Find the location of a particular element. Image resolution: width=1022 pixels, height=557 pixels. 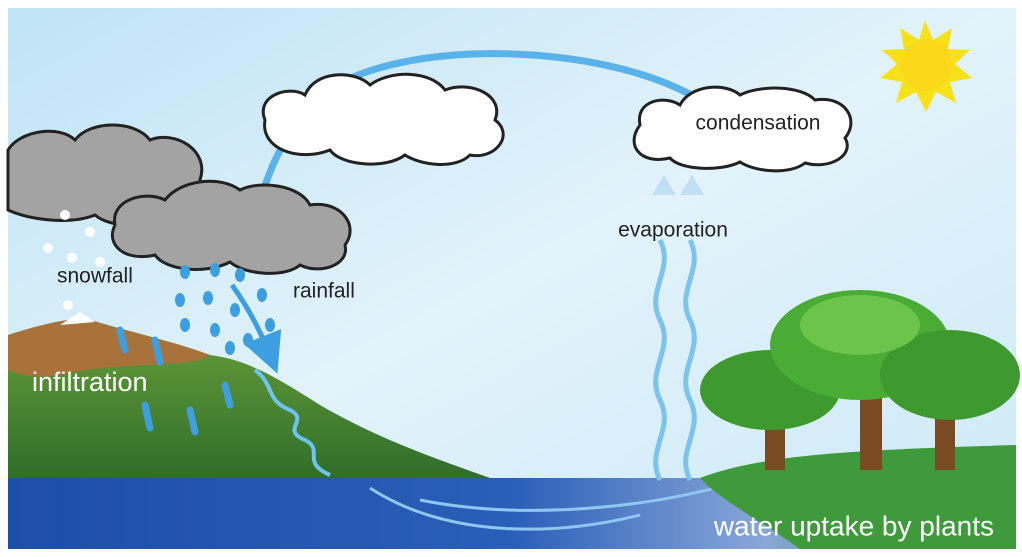

label: condensation is located at coordinates (758, 123).